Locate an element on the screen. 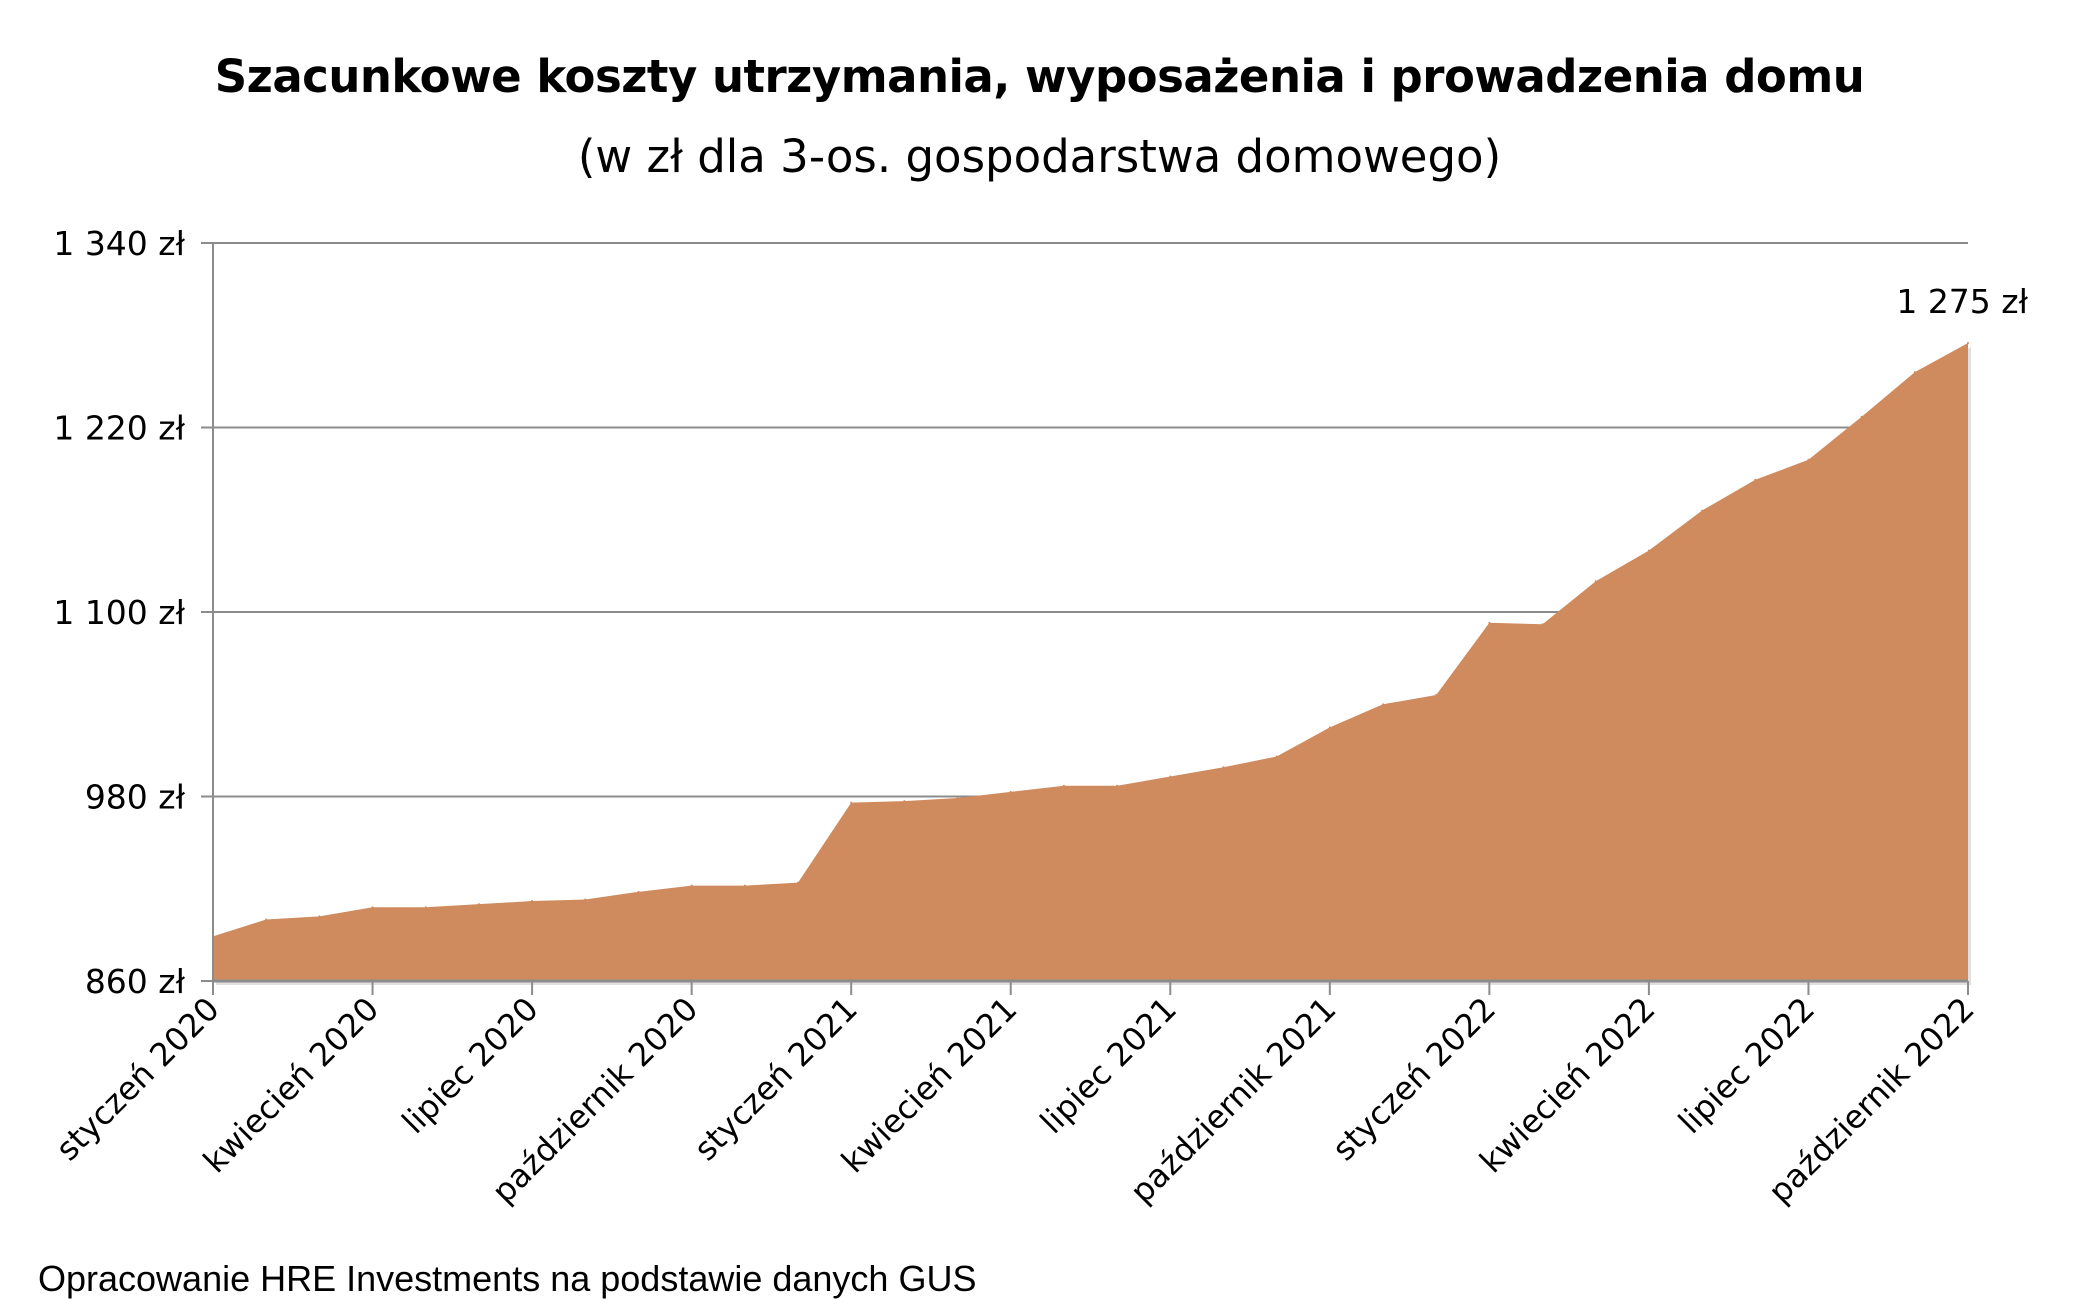  x-tick-label: lipiec 2020 is located at coordinates (470, 1065).